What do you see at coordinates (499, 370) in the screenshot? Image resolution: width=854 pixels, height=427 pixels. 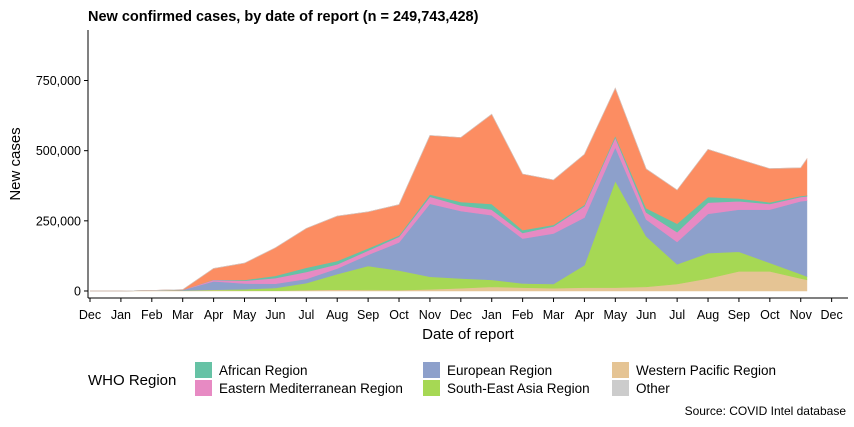 I see `legend-label-european-region: European Region` at bounding box center [499, 370].